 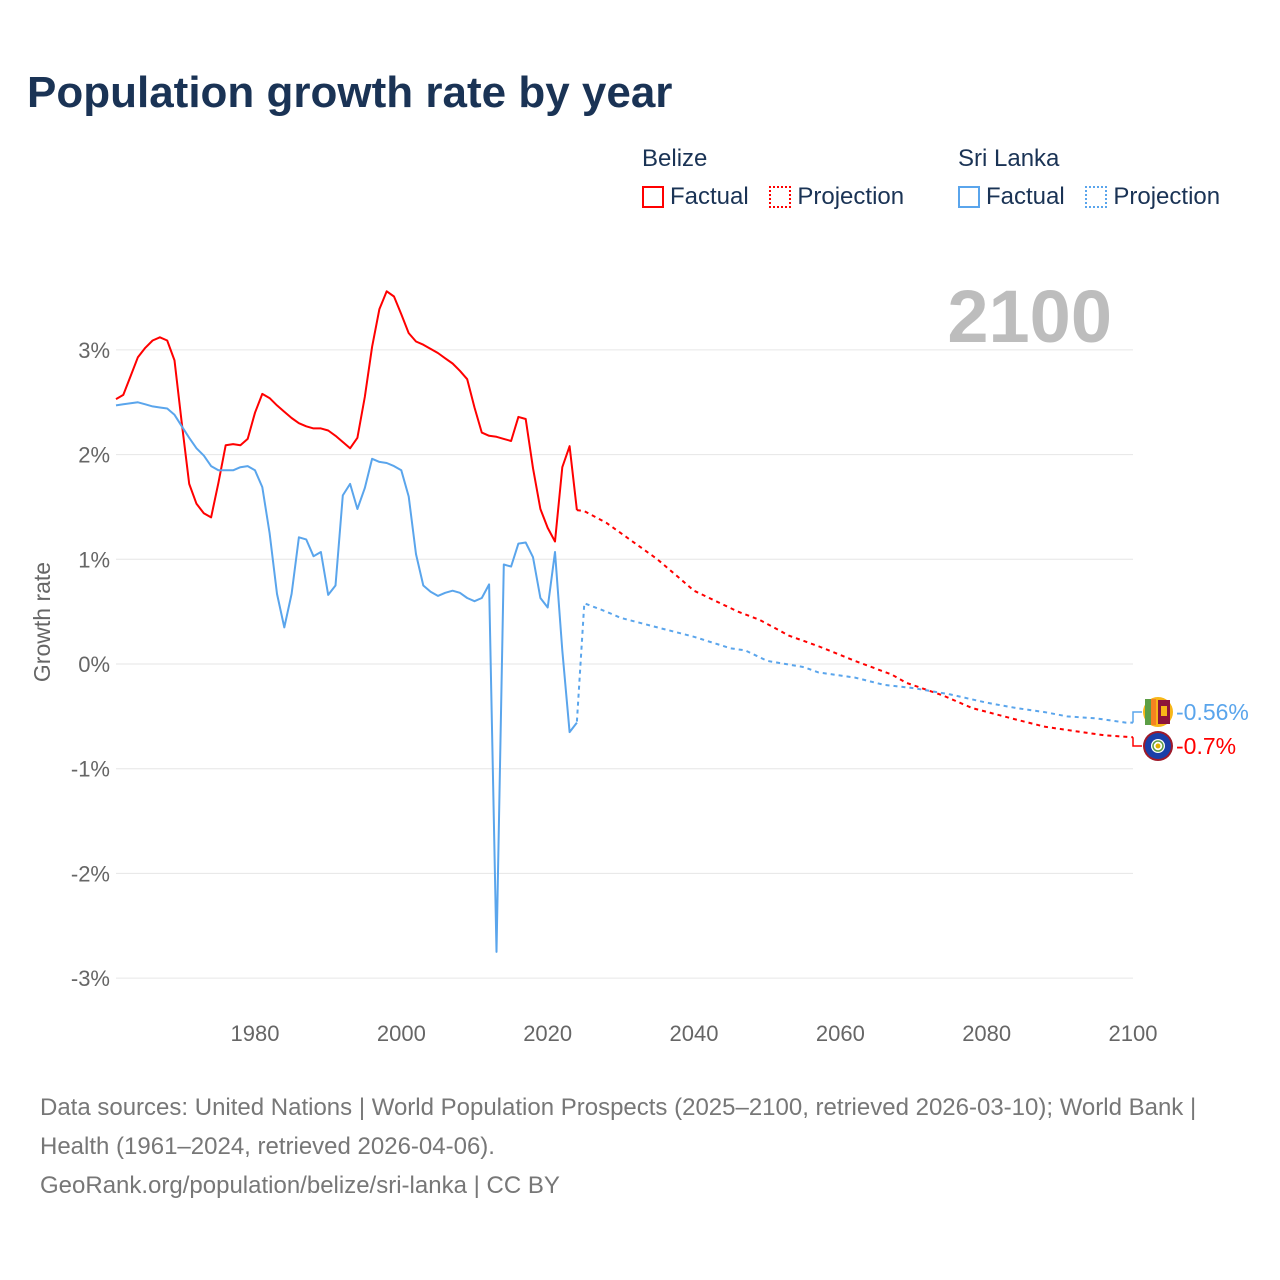 I want to click on belize-factual-line, so click(x=346, y=416).